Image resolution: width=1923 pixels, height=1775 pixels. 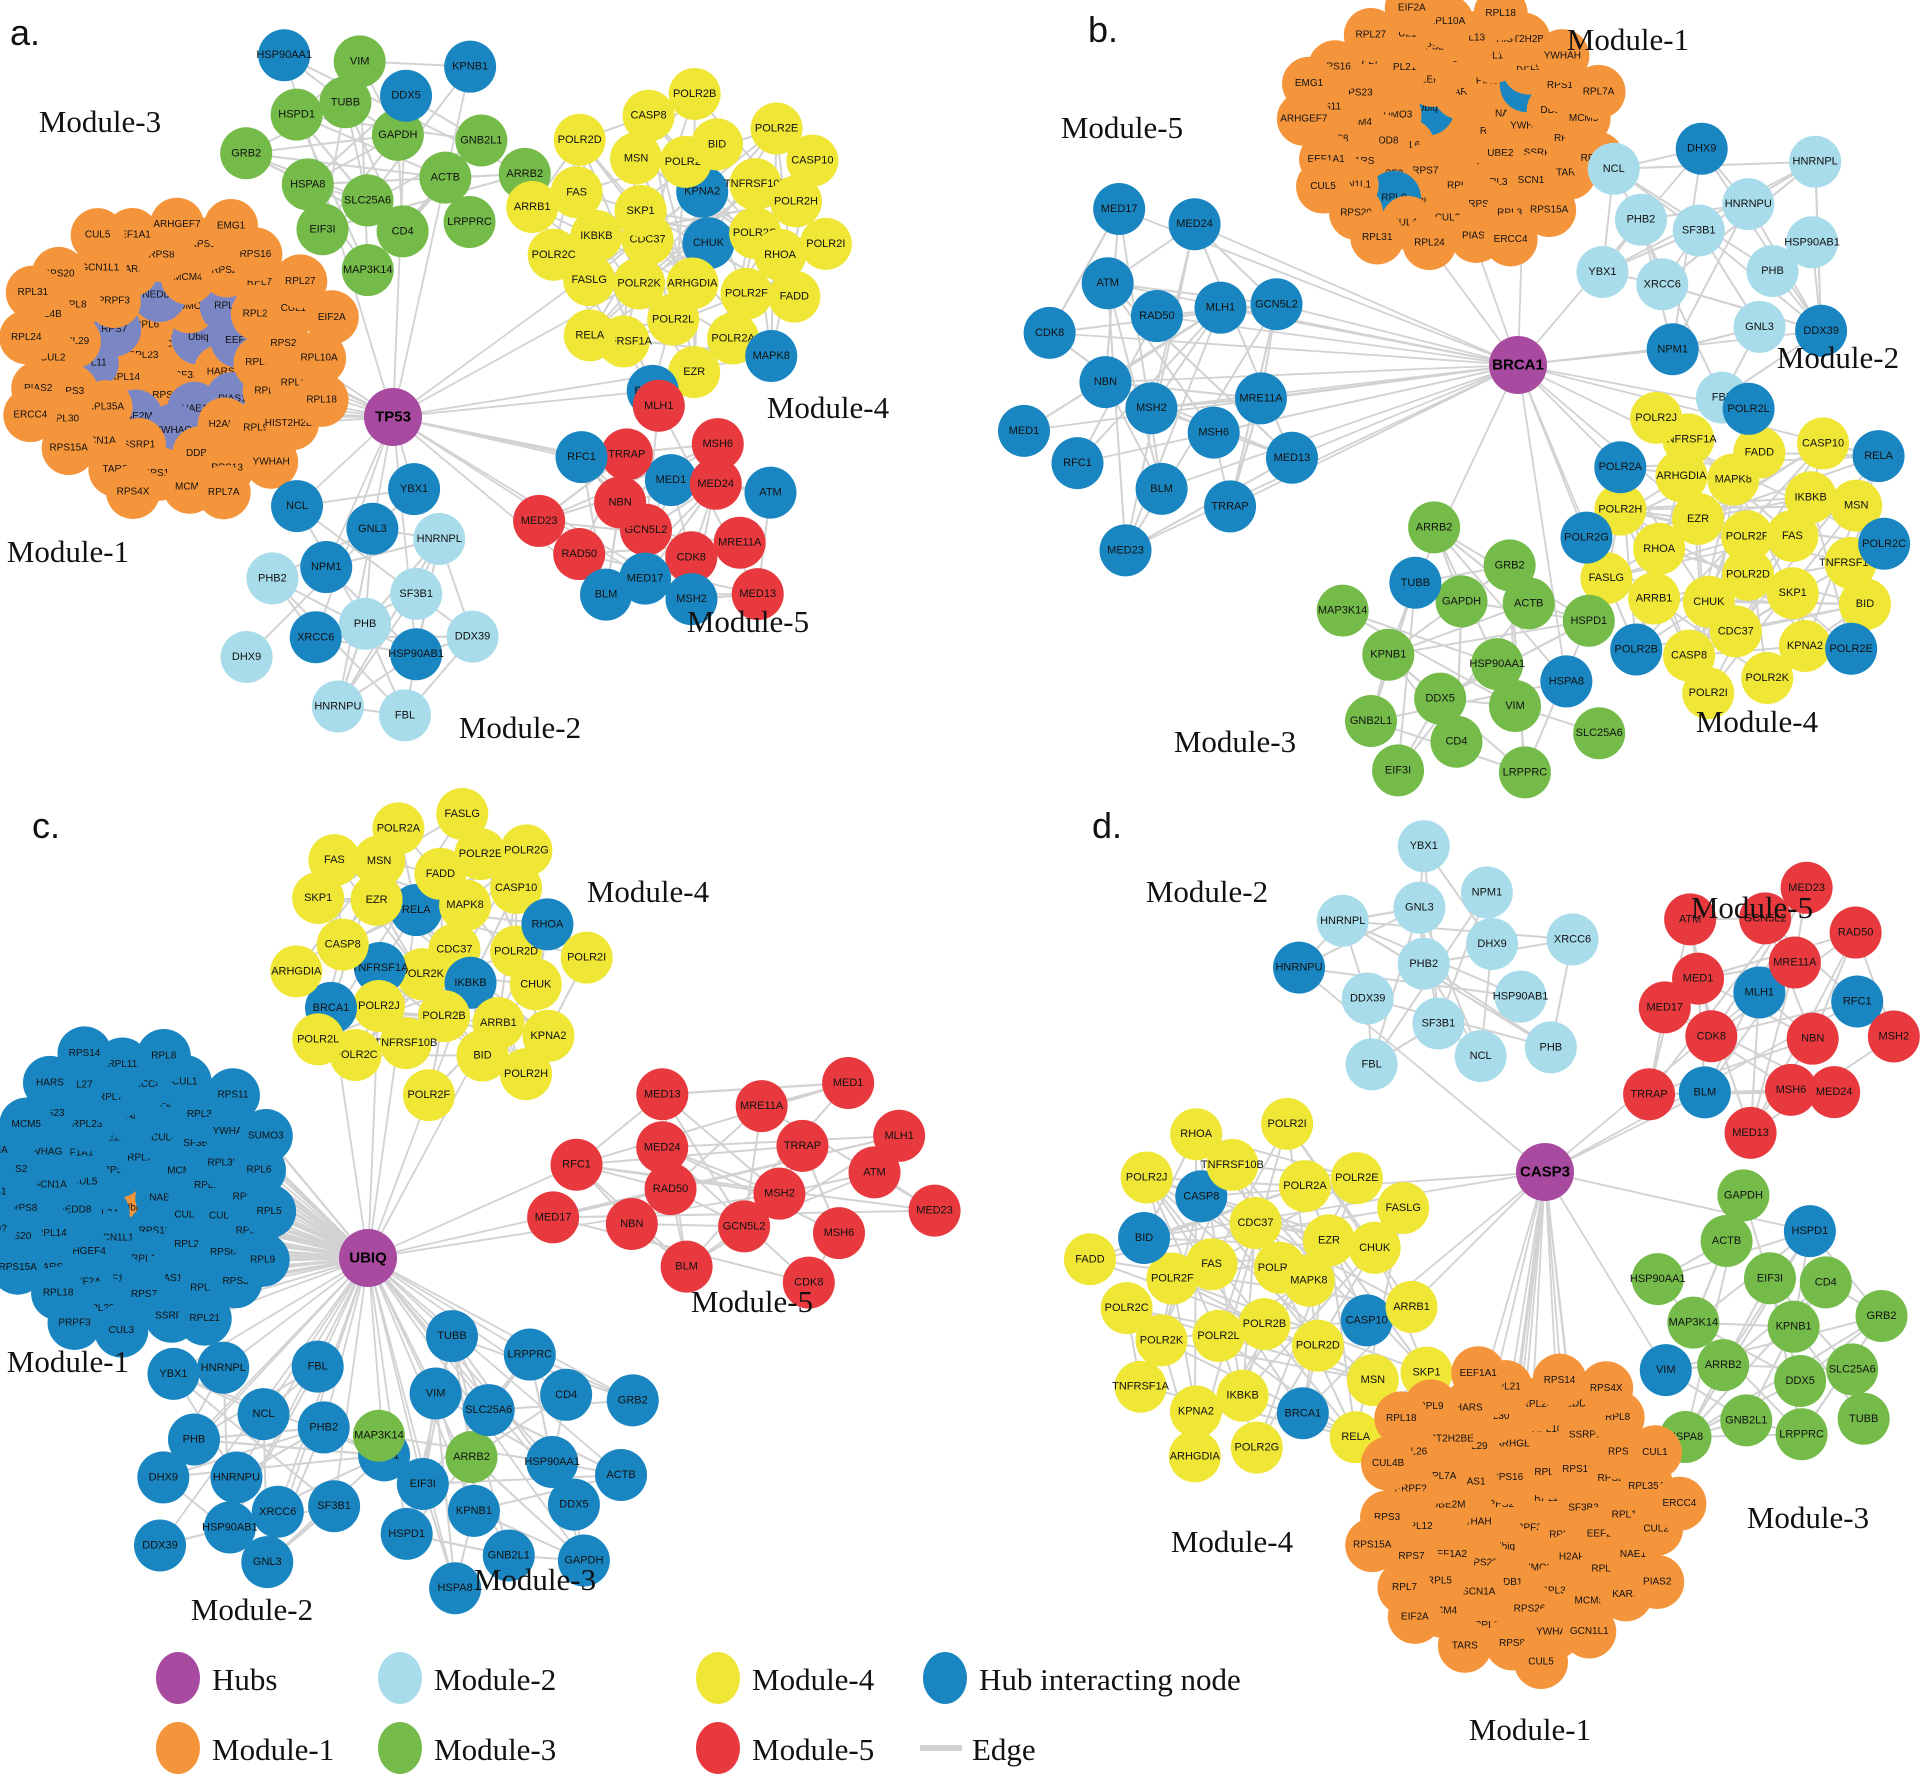 I want to click on gene-node-CDC37, so click(x=1255, y=1223).